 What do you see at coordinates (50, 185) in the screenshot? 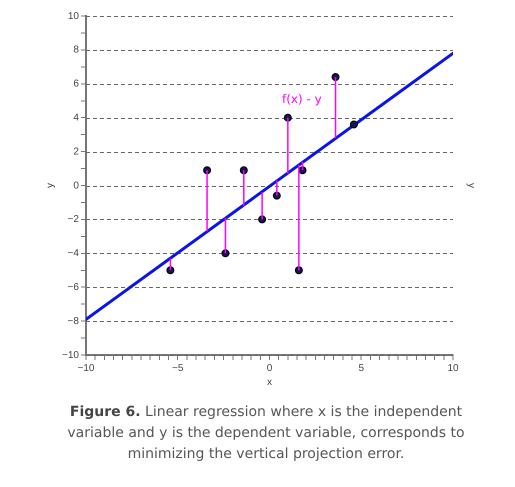
I see `y-axis-title: y` at bounding box center [50, 185].